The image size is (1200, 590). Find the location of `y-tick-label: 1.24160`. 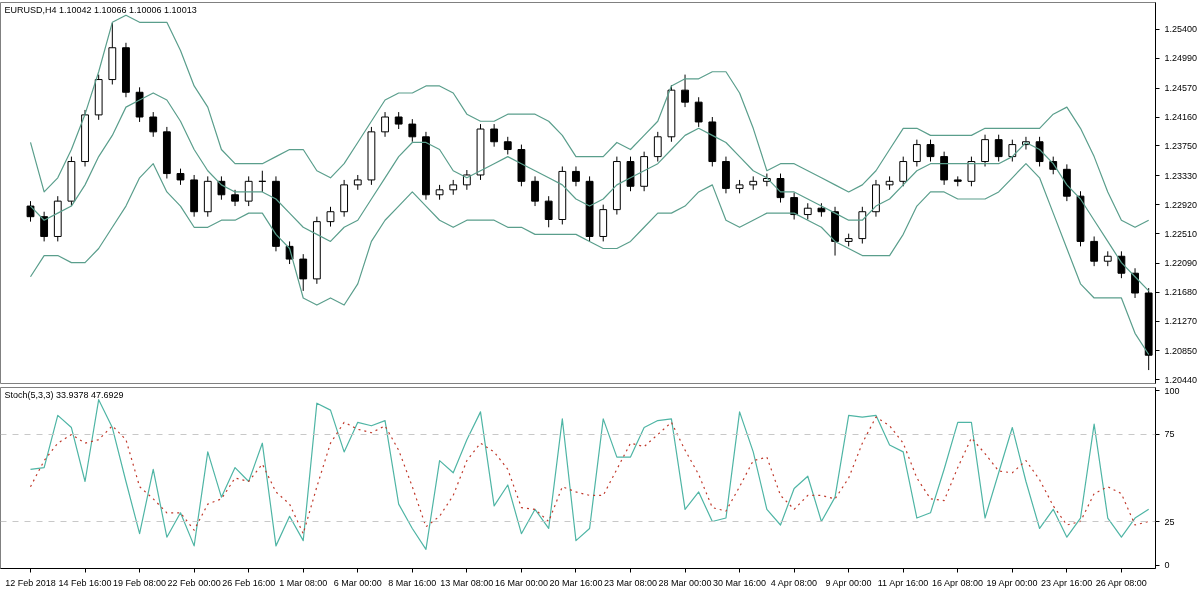

y-tick-label: 1.24160 is located at coordinates (1181, 117).